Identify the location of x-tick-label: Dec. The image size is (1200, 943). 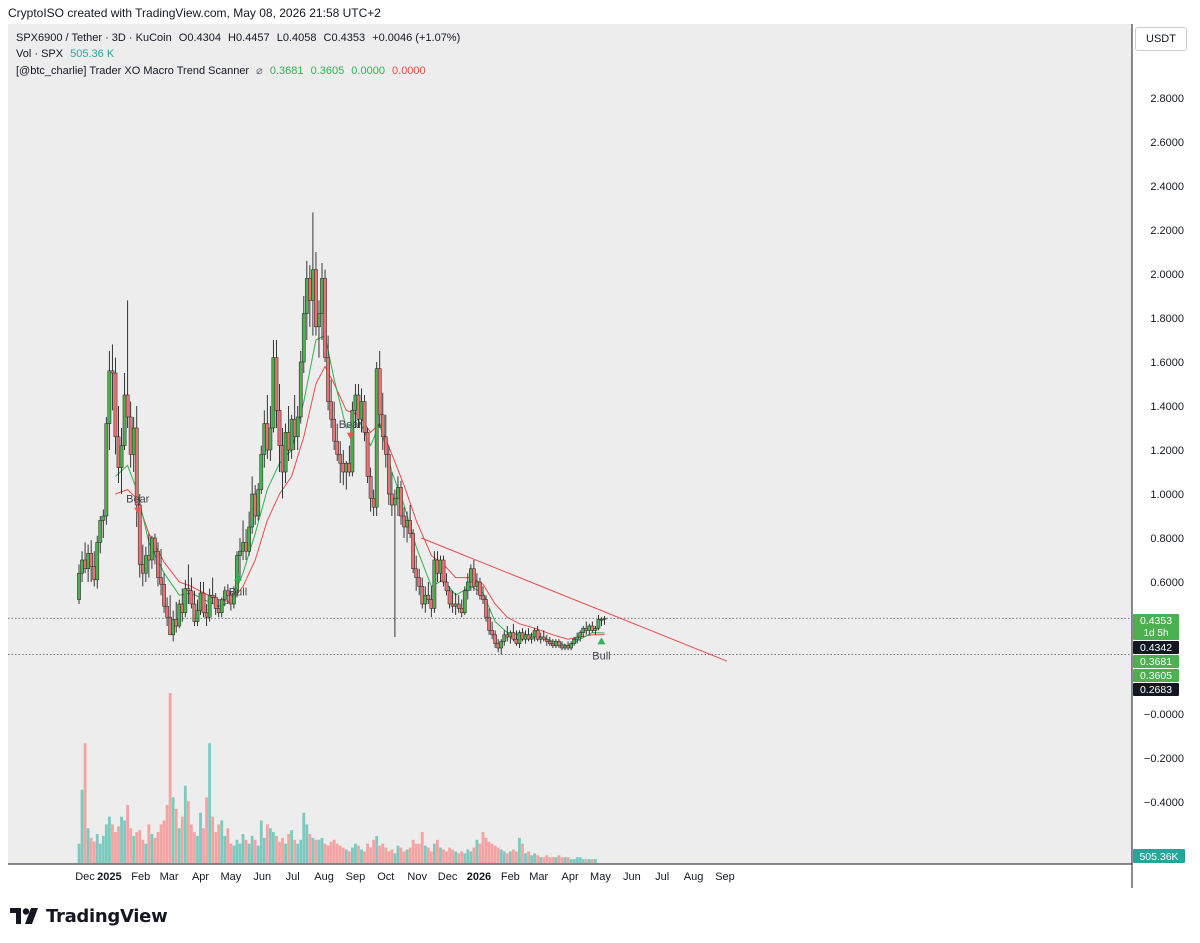
(85, 877).